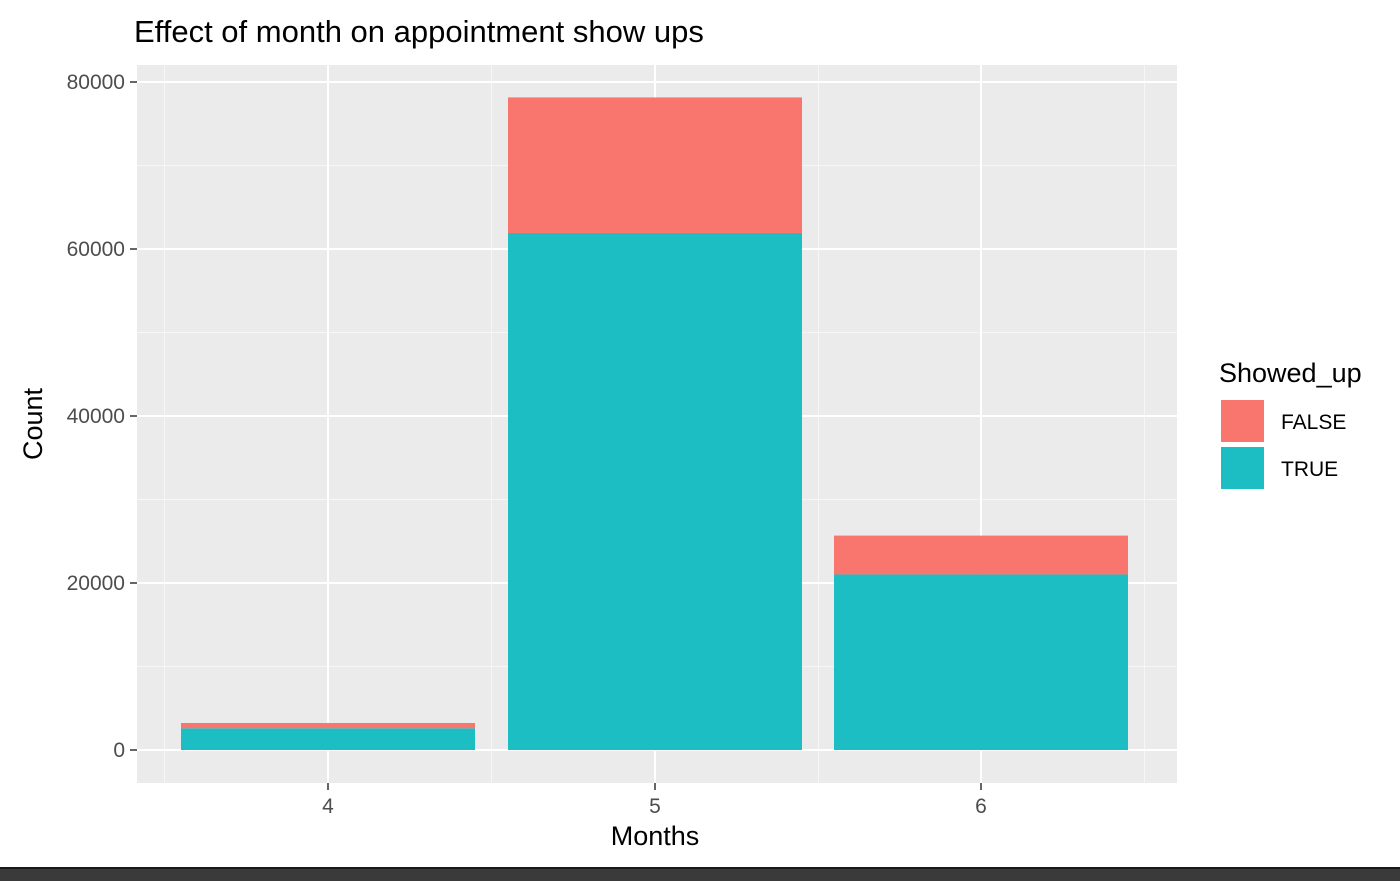 This screenshot has width=1400, height=881. Describe the element at coordinates (33, 423) in the screenshot. I see `y-axis-title: Count` at that location.